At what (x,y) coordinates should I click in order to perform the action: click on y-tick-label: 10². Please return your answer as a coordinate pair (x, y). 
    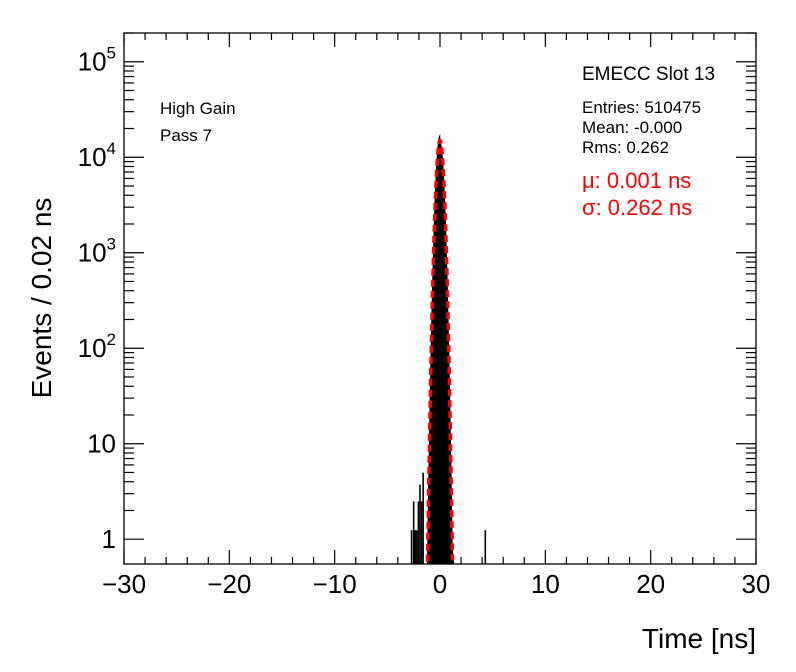
    Looking at the image, I should click on (97, 346).